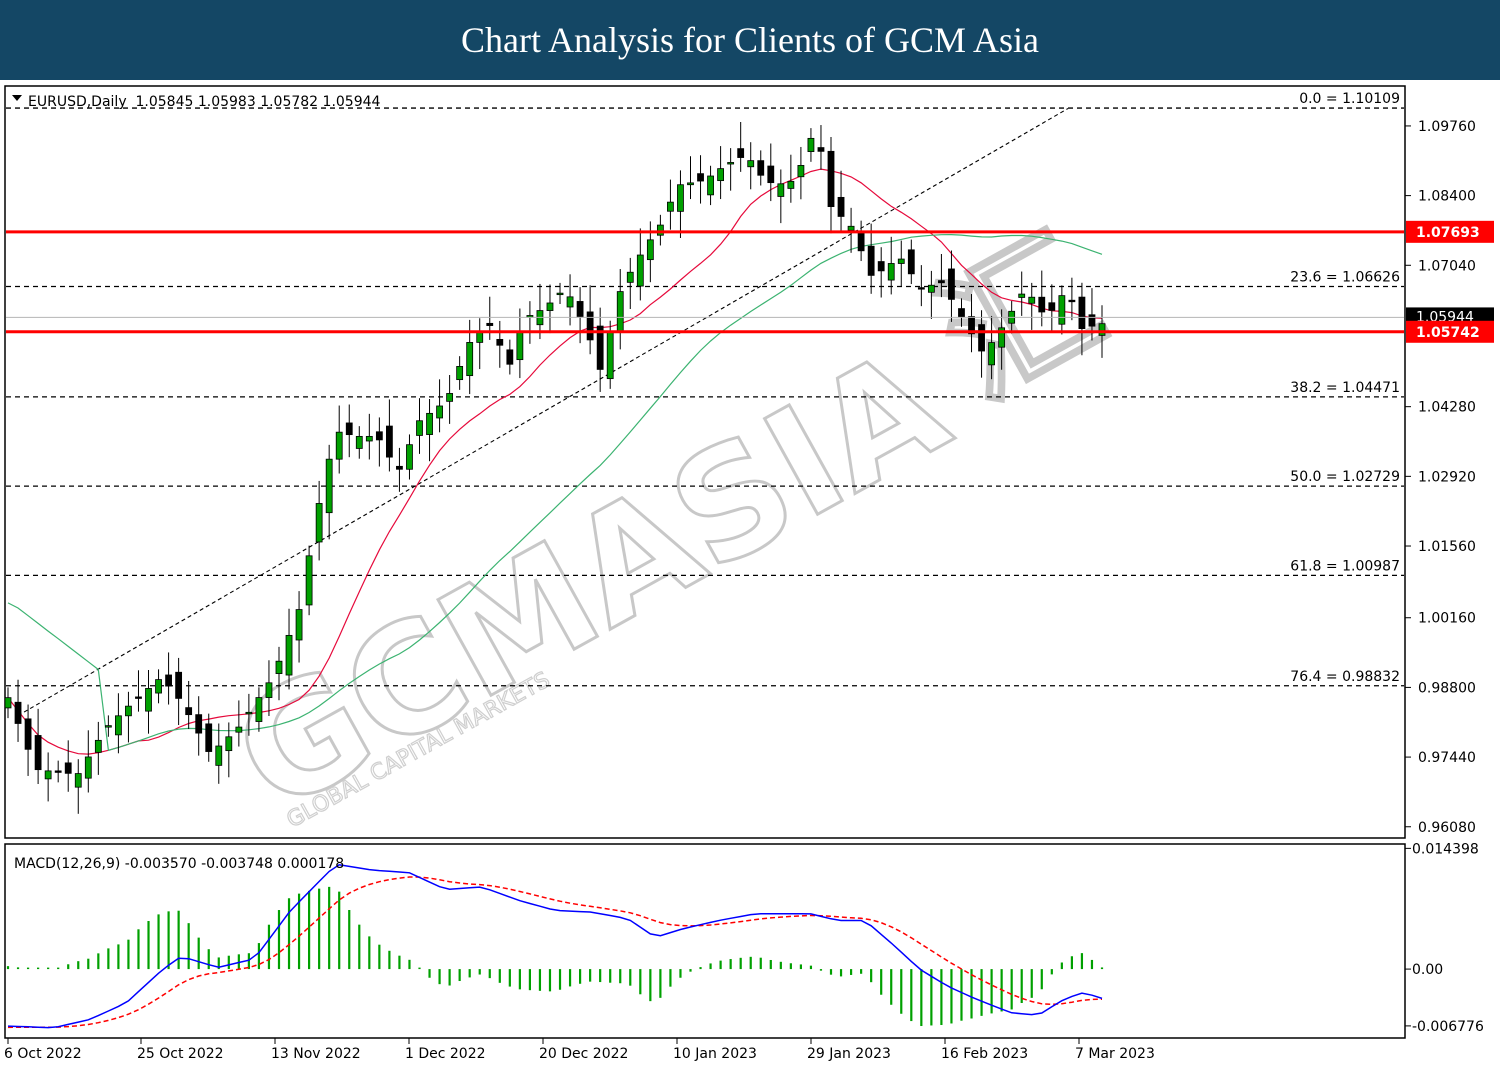  I want to click on y-tick-label: 1.08400, so click(1447, 197).